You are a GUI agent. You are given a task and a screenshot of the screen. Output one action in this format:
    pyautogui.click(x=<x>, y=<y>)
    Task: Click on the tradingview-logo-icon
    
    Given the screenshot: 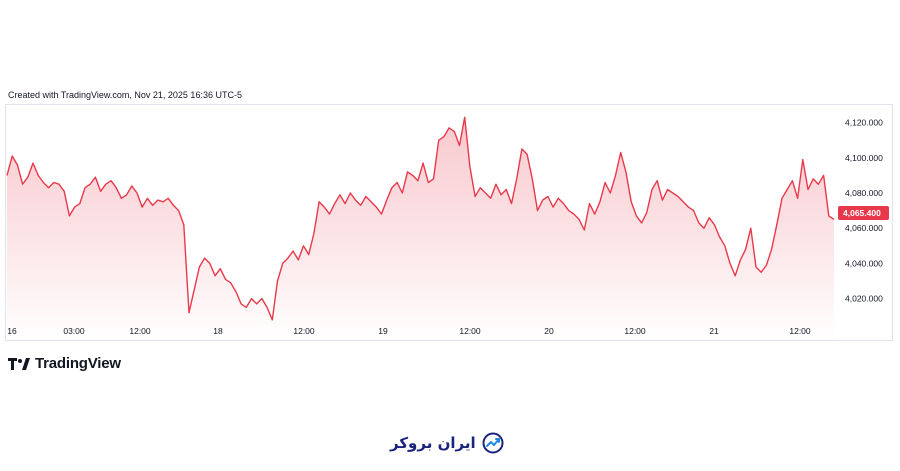 What is the action you would take?
    pyautogui.click(x=19, y=363)
    